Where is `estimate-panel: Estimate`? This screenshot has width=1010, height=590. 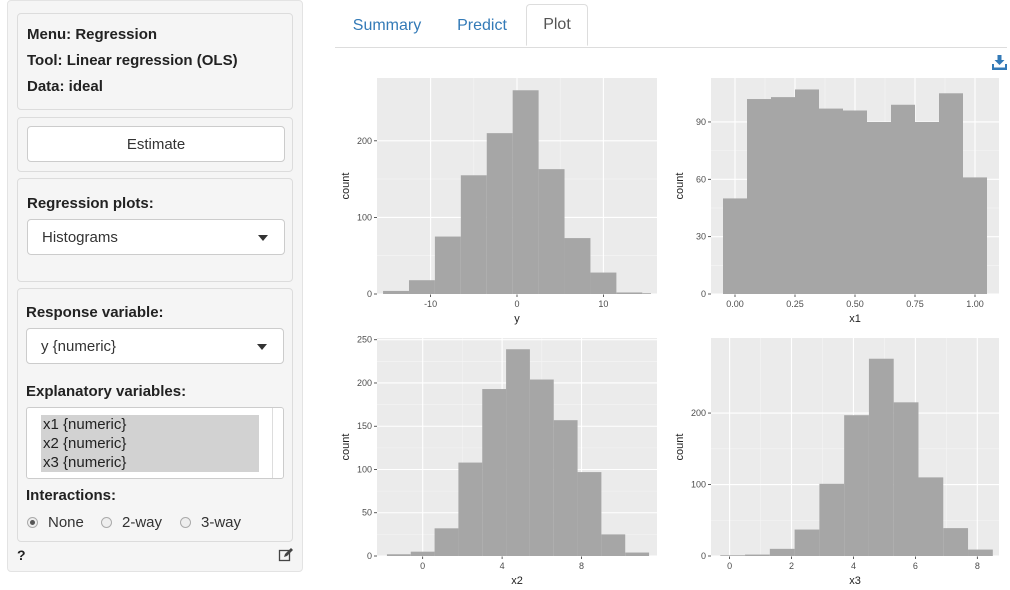 estimate-panel: Estimate is located at coordinates (155, 144).